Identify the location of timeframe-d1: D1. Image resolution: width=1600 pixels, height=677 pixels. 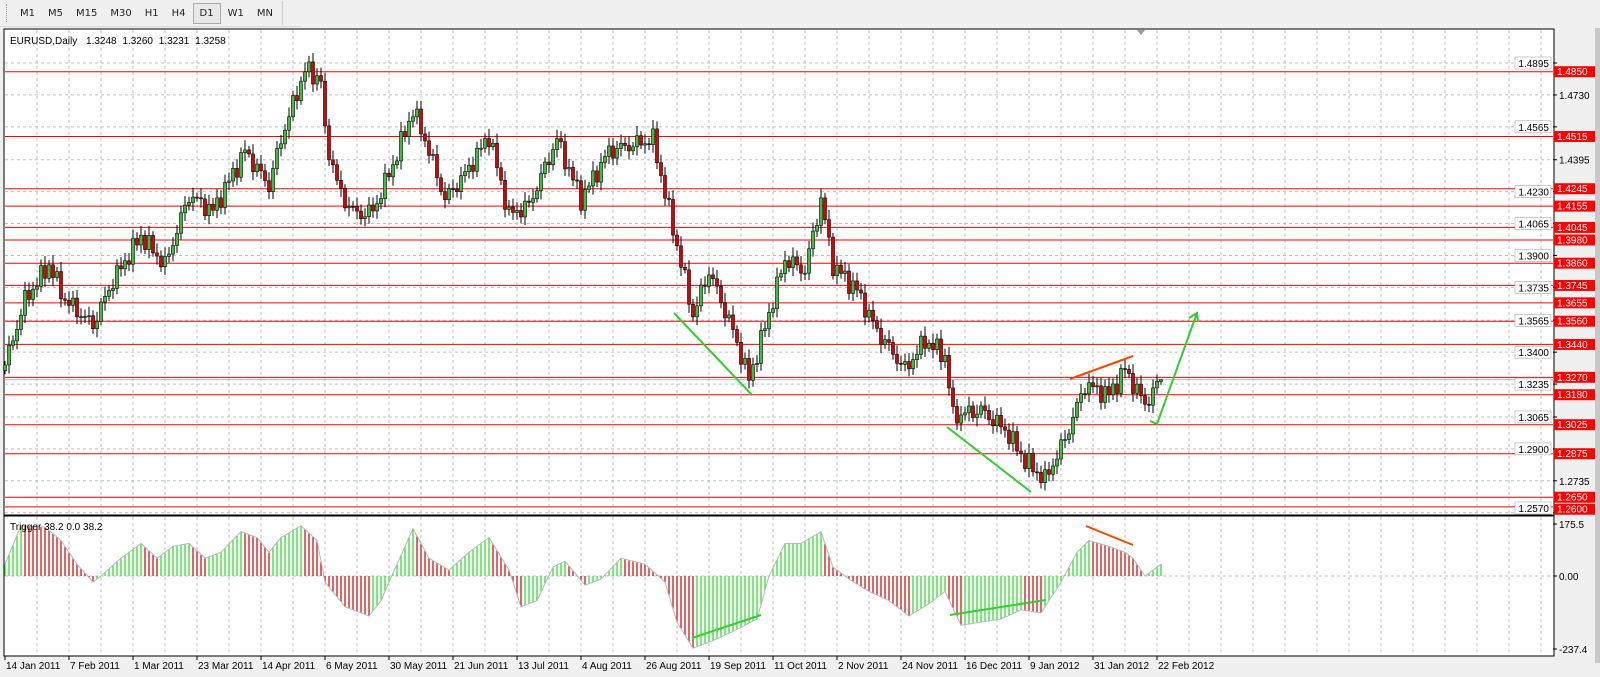
(206, 13).